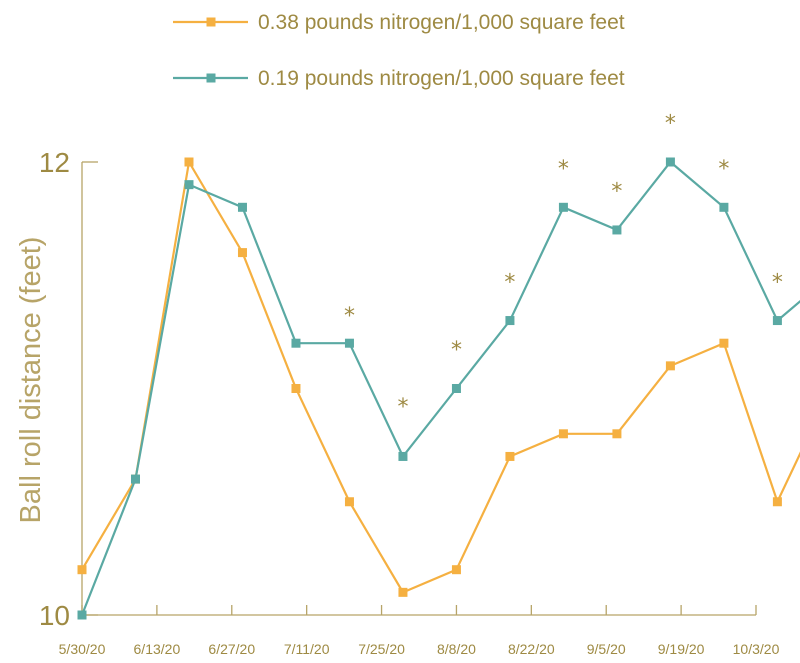 This screenshot has height=663, width=800. What do you see at coordinates (681, 649) in the screenshot?
I see `x-tick-label: 9/19/20` at bounding box center [681, 649].